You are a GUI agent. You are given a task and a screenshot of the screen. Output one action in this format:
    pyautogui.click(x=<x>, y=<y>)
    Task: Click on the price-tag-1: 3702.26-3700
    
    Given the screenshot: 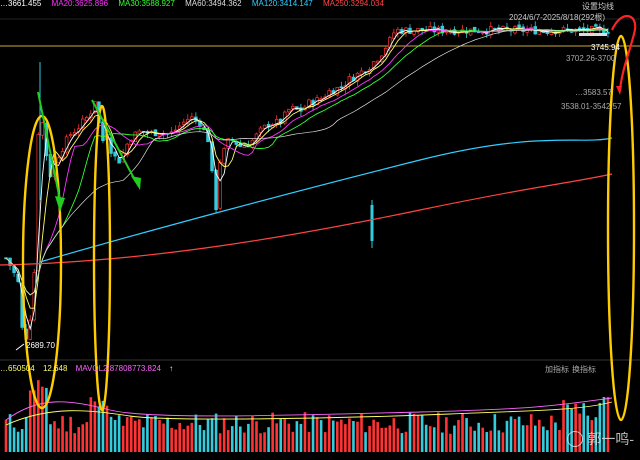 What is the action you would take?
    pyautogui.click(x=591, y=58)
    